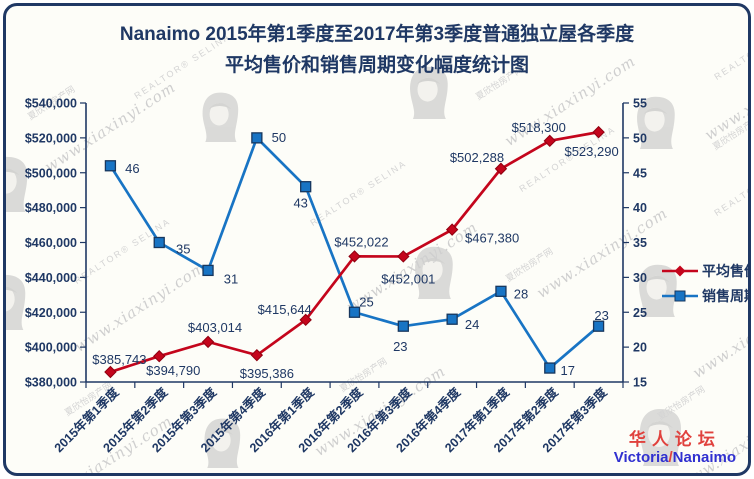 Image resolution: width=754 pixels, height=479 pixels. What do you see at coordinates (680, 295) in the screenshot?
I see `days-on-market-legend-marker-icon` at bounding box center [680, 295].